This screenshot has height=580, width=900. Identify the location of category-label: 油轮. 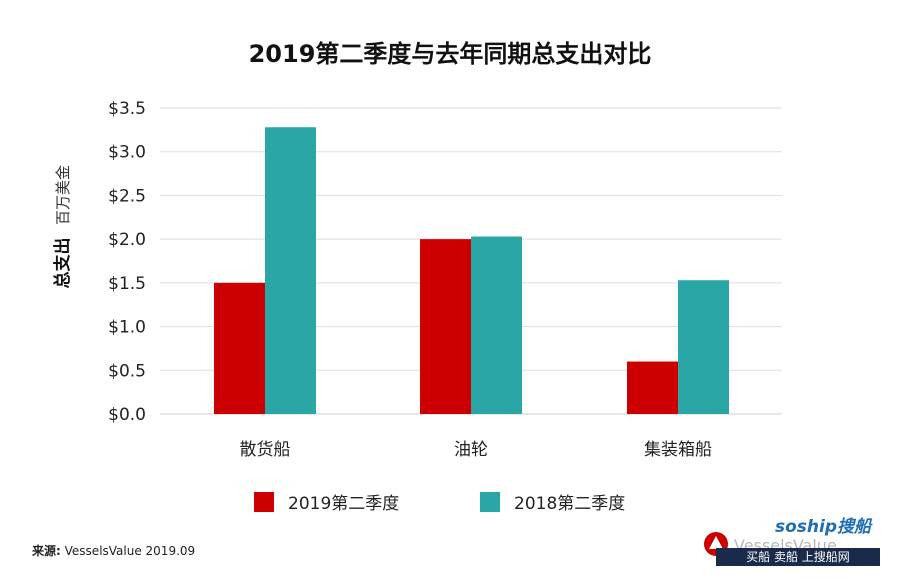
(471, 450).